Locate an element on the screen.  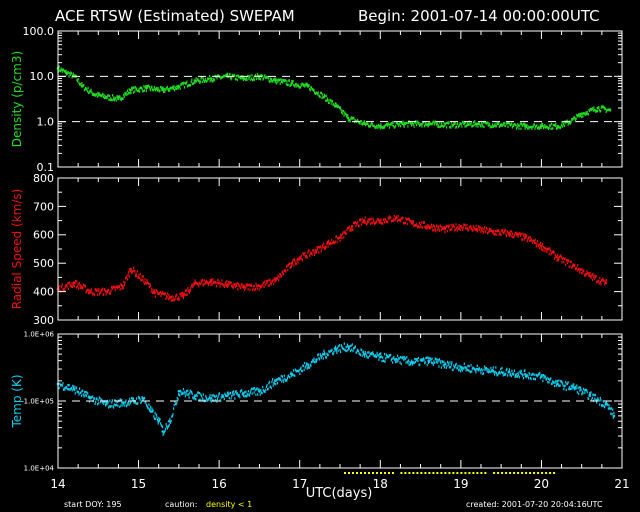
y-tick-label: 300 is located at coordinates (43, 320).